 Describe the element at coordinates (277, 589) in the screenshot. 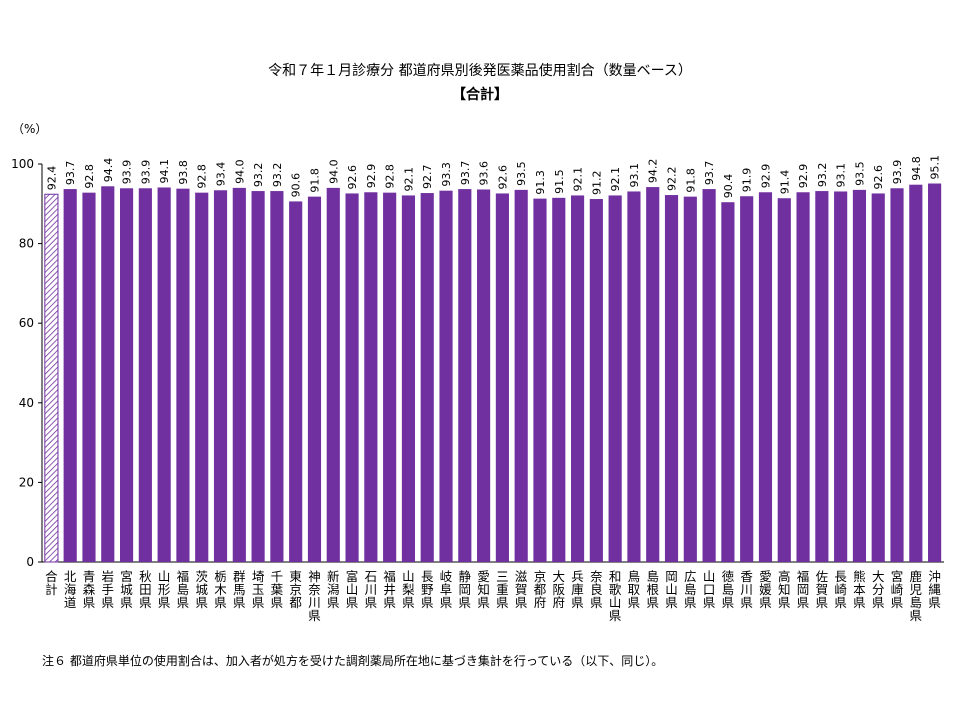

I see `category-label: 千葉県` at that location.